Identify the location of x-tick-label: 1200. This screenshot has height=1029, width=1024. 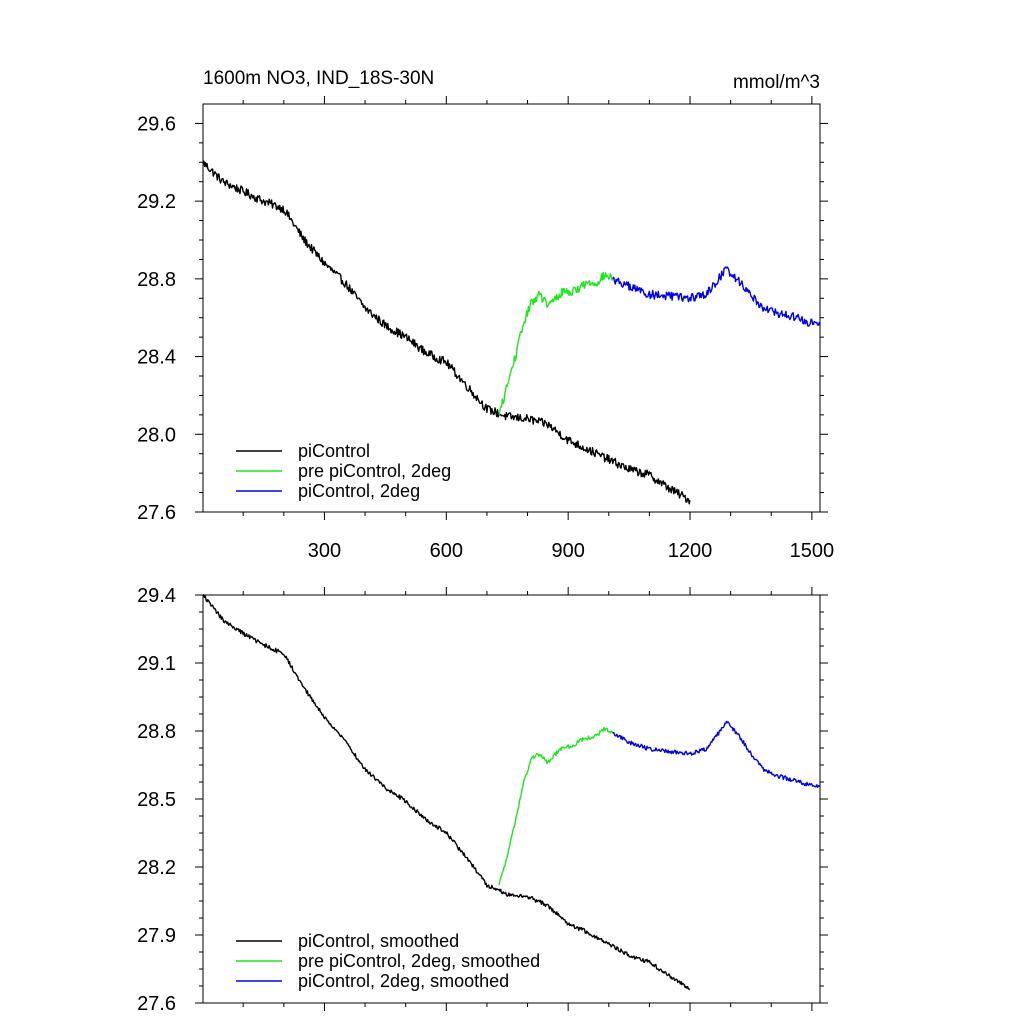
(690, 551).